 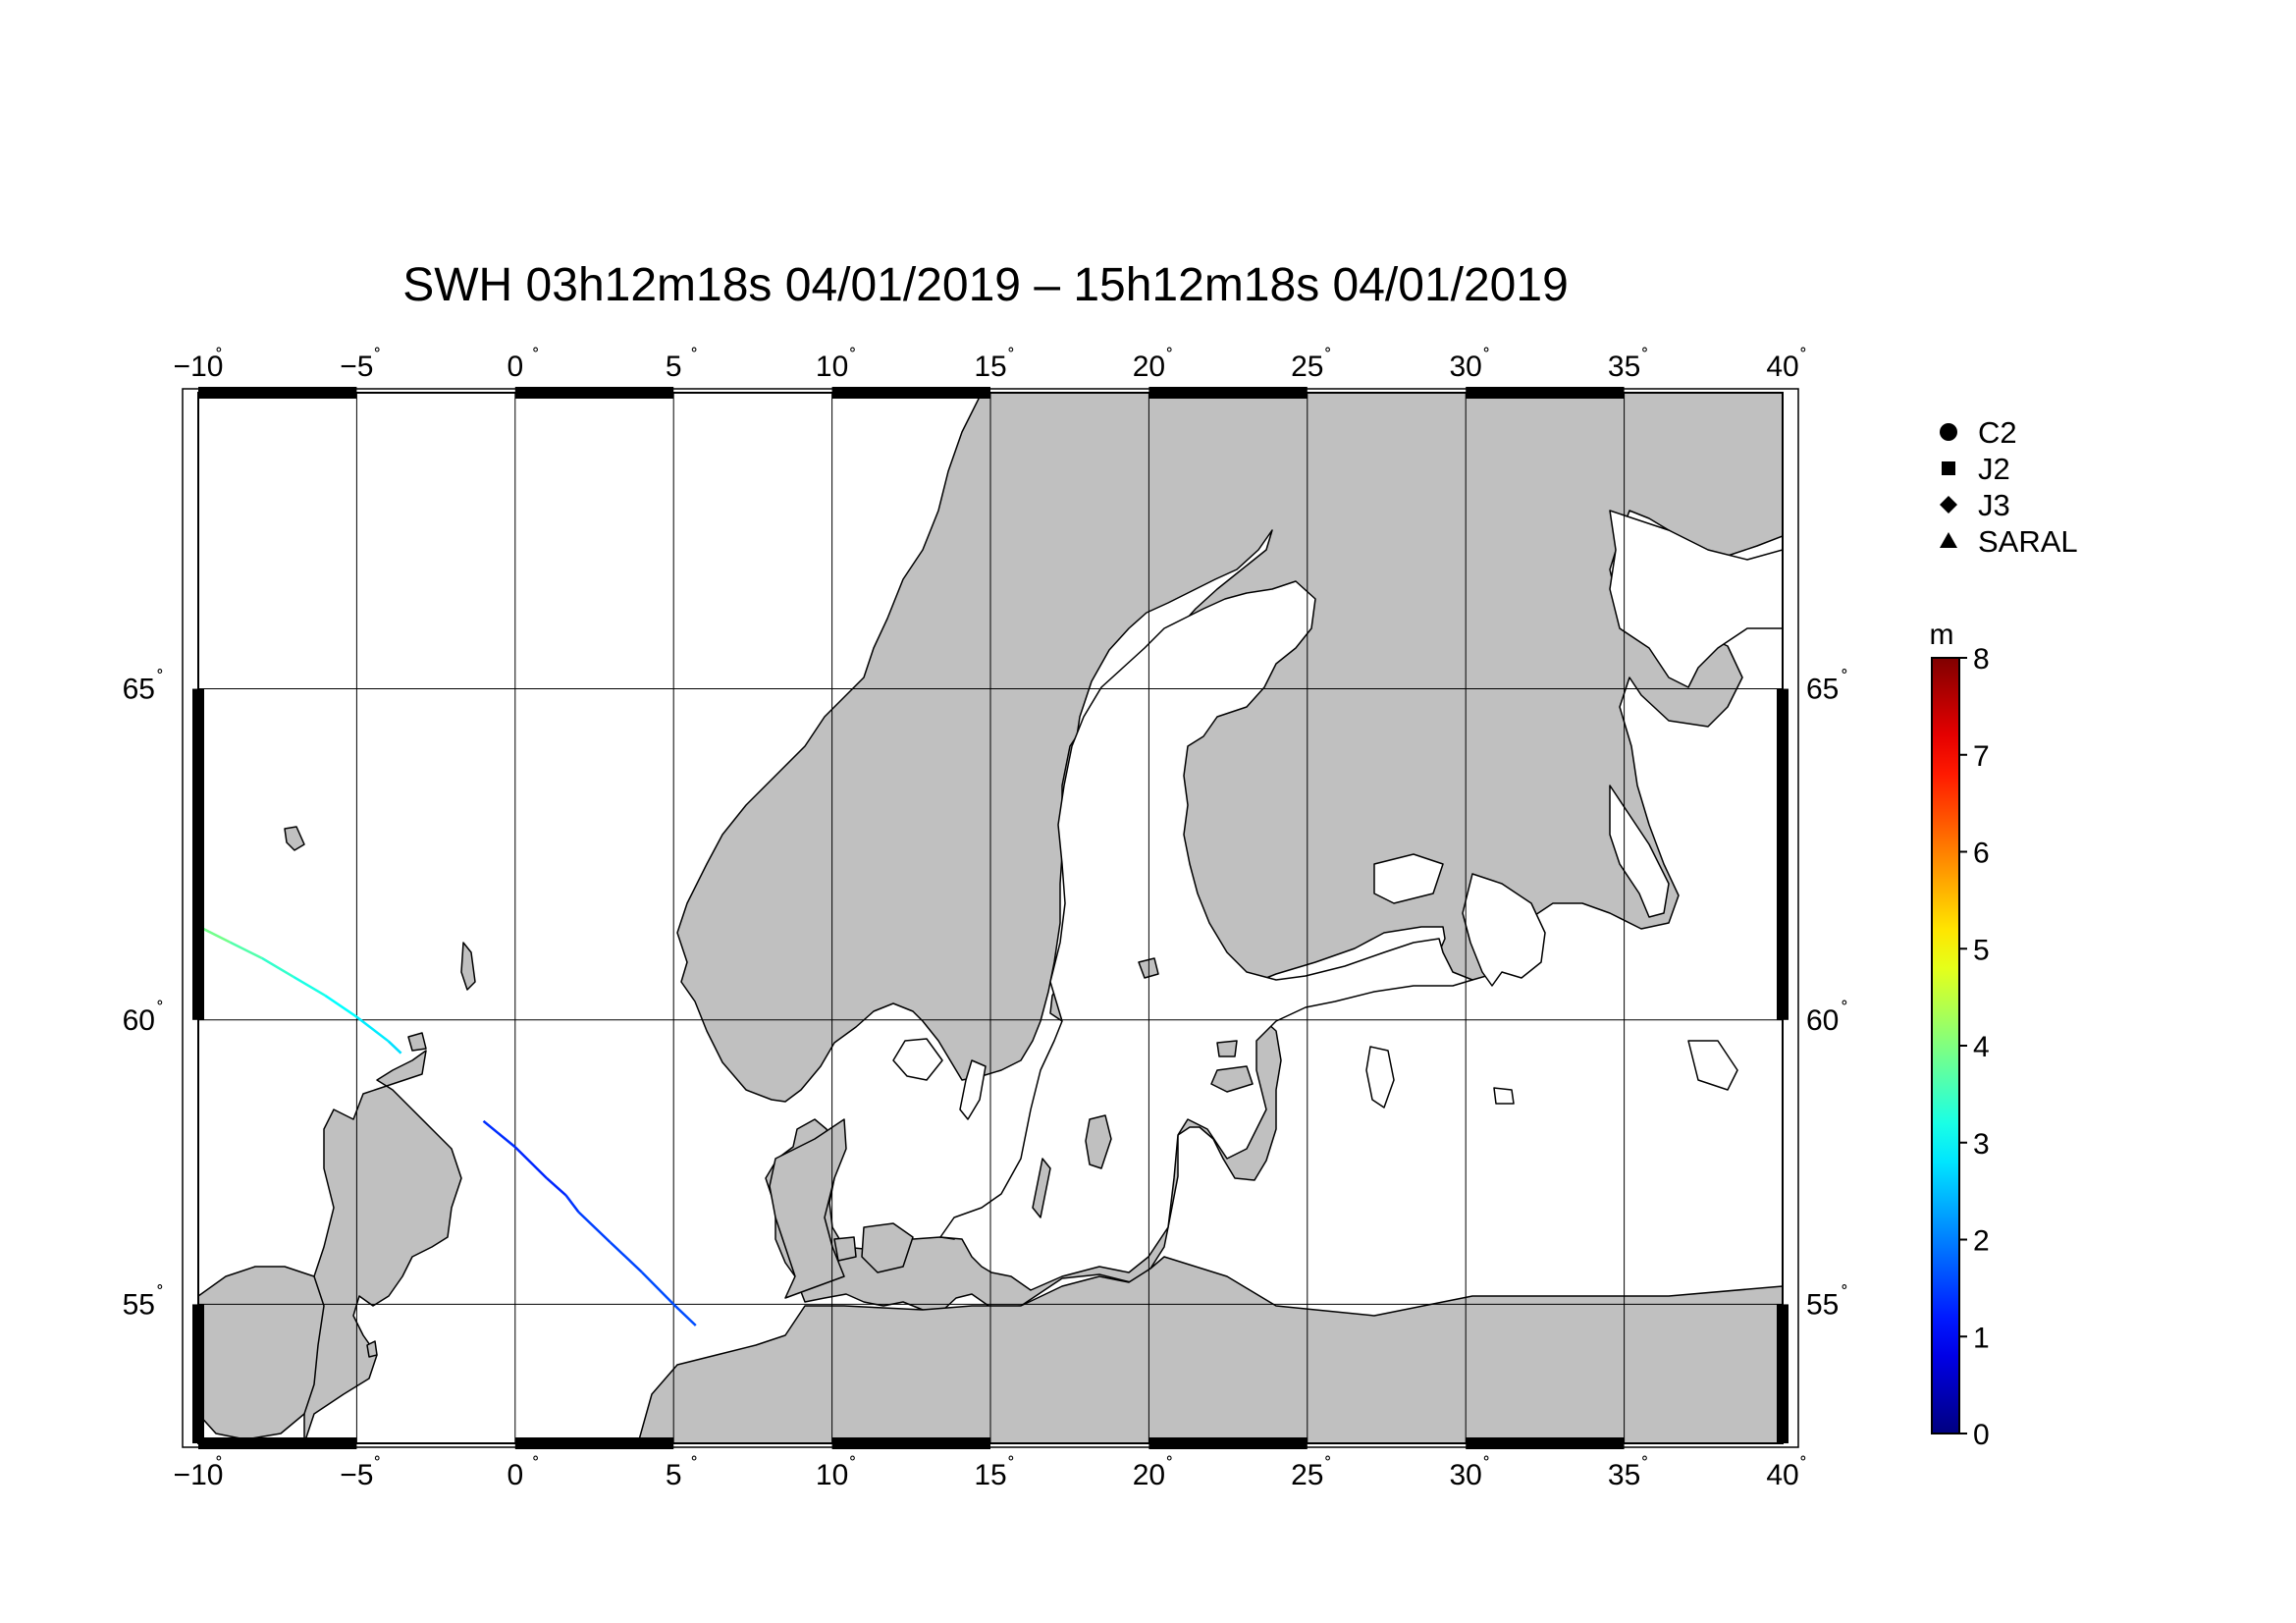 What do you see at coordinates (1408, 878) in the screenshot?
I see `lake-finland` at bounding box center [1408, 878].